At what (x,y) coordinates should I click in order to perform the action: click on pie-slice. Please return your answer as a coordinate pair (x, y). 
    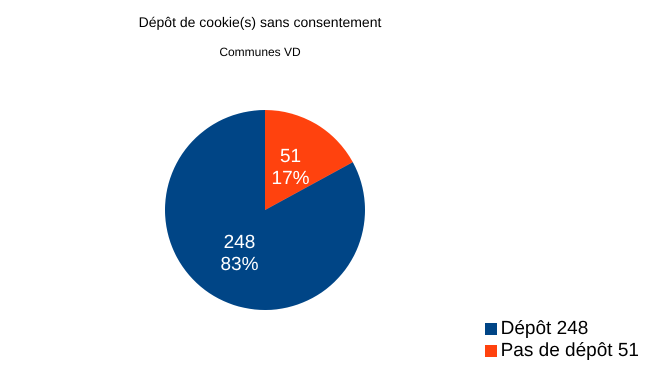
    Looking at the image, I should click on (309, 160).